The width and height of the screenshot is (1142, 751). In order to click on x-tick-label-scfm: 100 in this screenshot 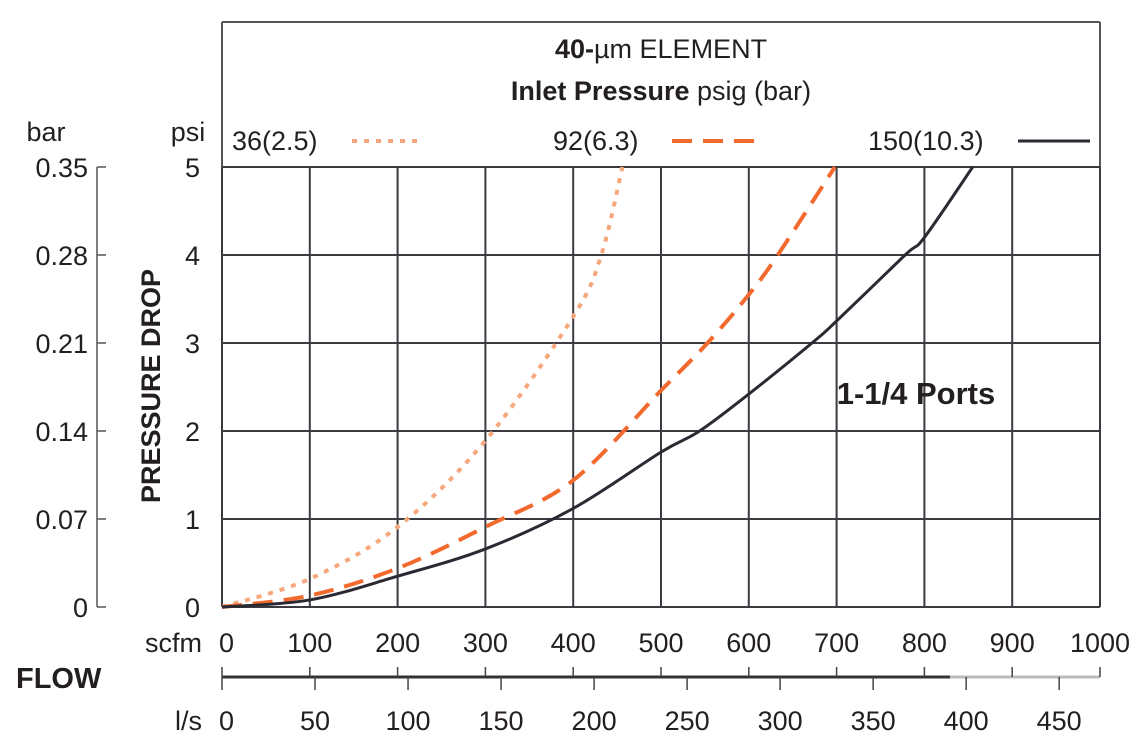, I will do `click(309, 643)`.